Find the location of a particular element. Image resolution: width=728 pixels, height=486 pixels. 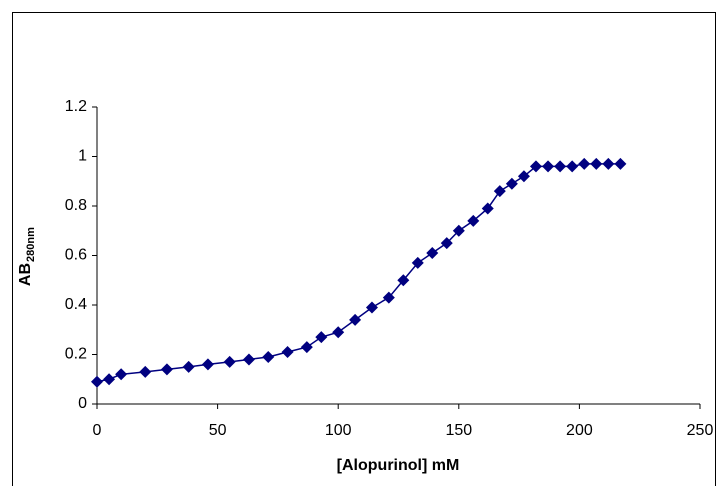

y-tick-label: 0.6 is located at coordinates (76, 255).